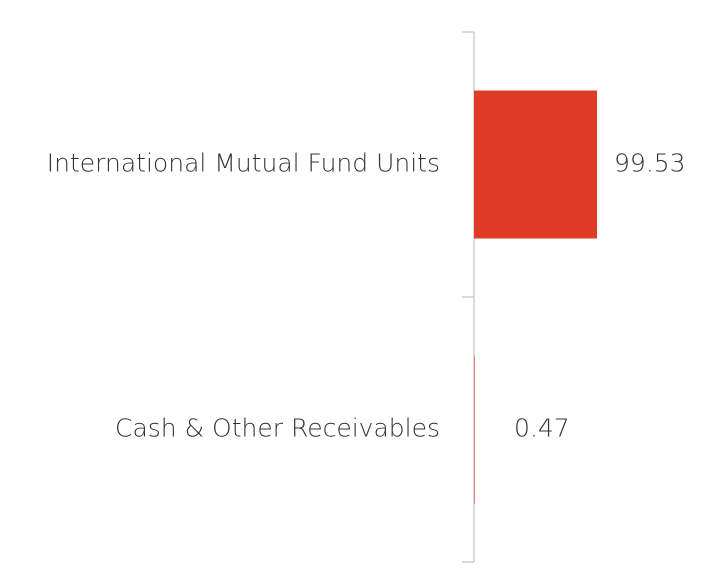 The width and height of the screenshot is (720, 586). I want to click on value-label: 0.47, so click(542, 428).